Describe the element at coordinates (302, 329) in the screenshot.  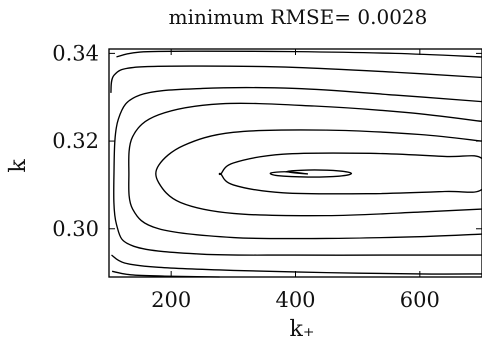
I see `x-axis-label: k₊` at that location.